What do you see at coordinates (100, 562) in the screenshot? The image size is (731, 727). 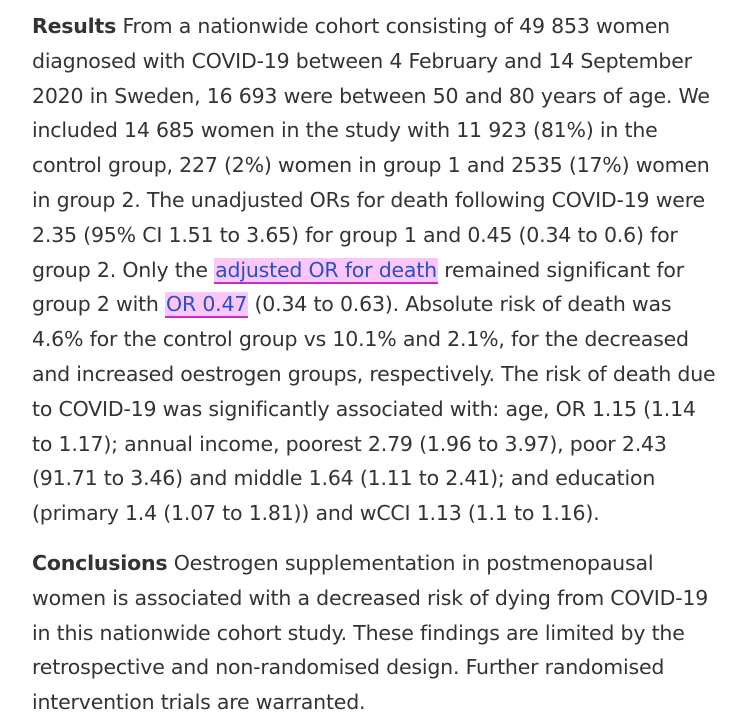 I see `conclusions-heading: Conclusions` at bounding box center [100, 562].